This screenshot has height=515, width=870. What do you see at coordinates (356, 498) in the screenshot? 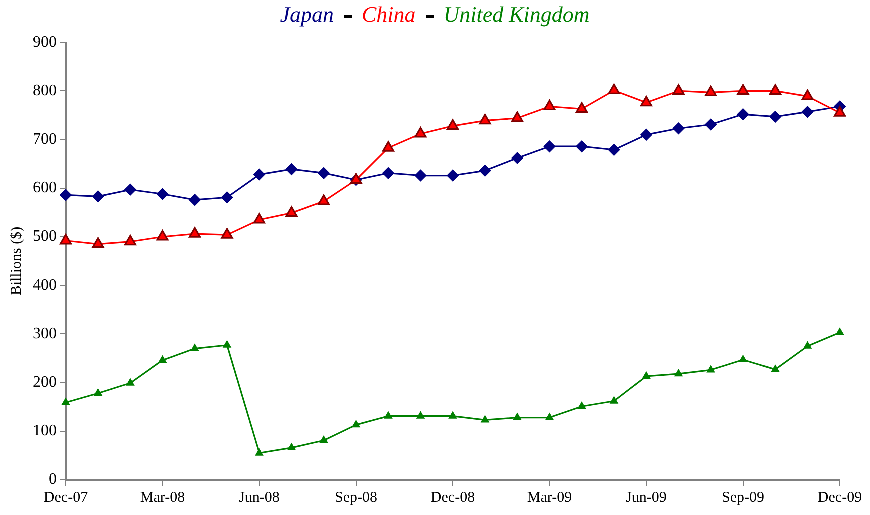
I see `x-tick-label: Sep-08` at bounding box center [356, 498].